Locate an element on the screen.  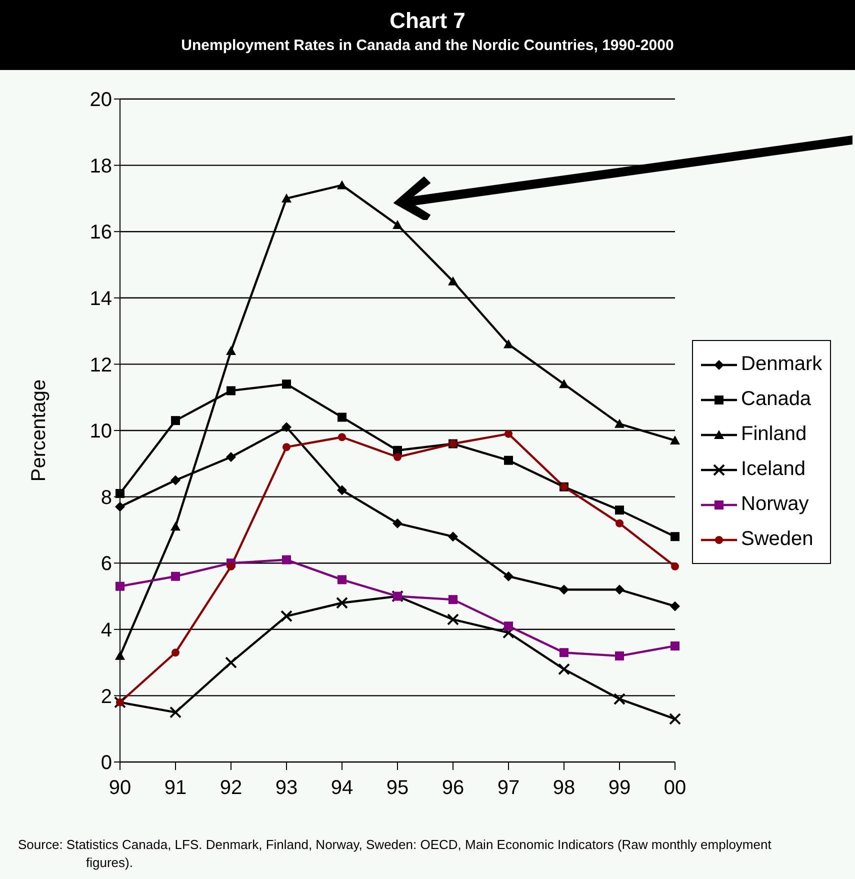
x-tick-label: 95 is located at coordinates (397, 788).